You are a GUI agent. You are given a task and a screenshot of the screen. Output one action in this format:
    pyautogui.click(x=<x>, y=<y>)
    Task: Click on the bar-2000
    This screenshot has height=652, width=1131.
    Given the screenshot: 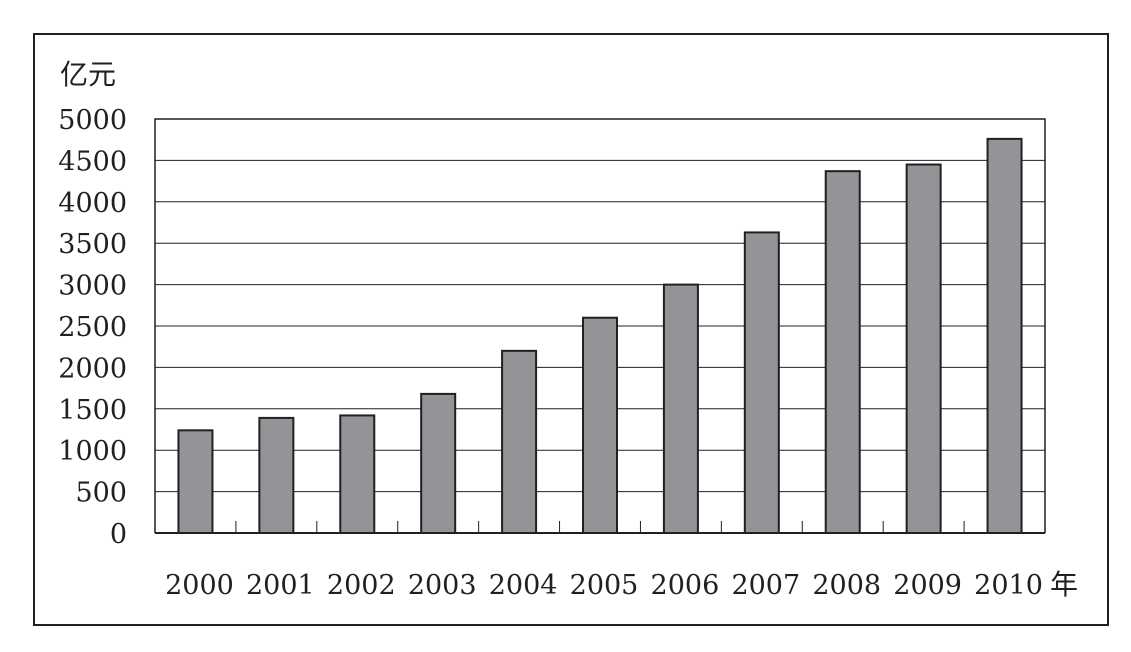 What is the action you would take?
    pyautogui.click(x=195, y=481)
    